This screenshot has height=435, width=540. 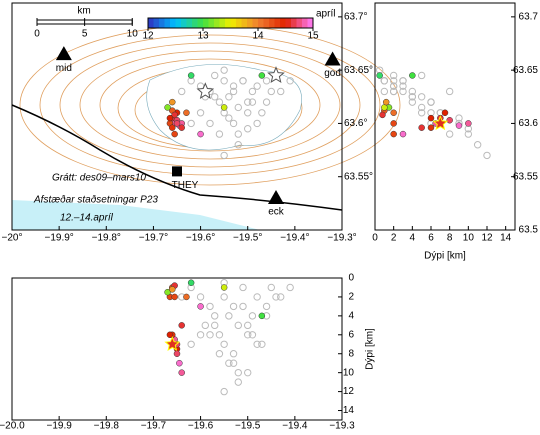 I want to click on x-tick-label: −20.0, so click(x=12, y=425).